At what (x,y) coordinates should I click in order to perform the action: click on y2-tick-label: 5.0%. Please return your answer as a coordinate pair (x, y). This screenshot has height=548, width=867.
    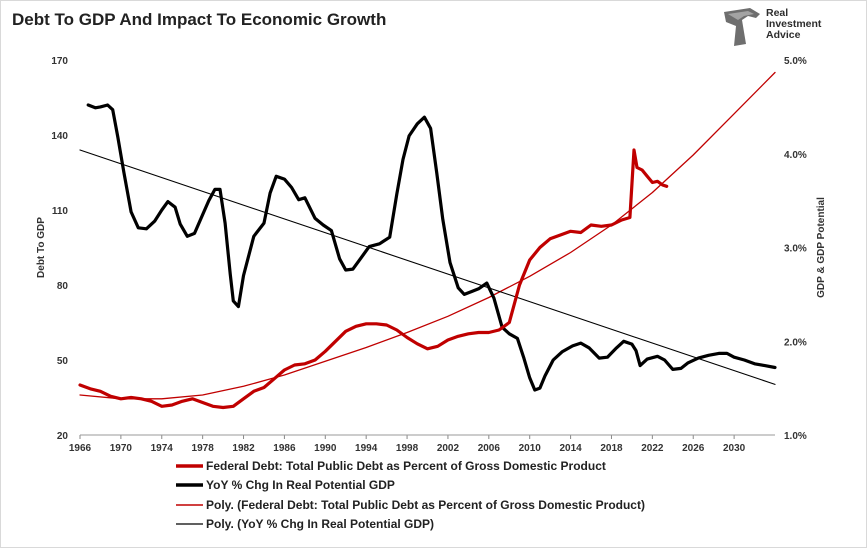
    Looking at the image, I should click on (795, 61).